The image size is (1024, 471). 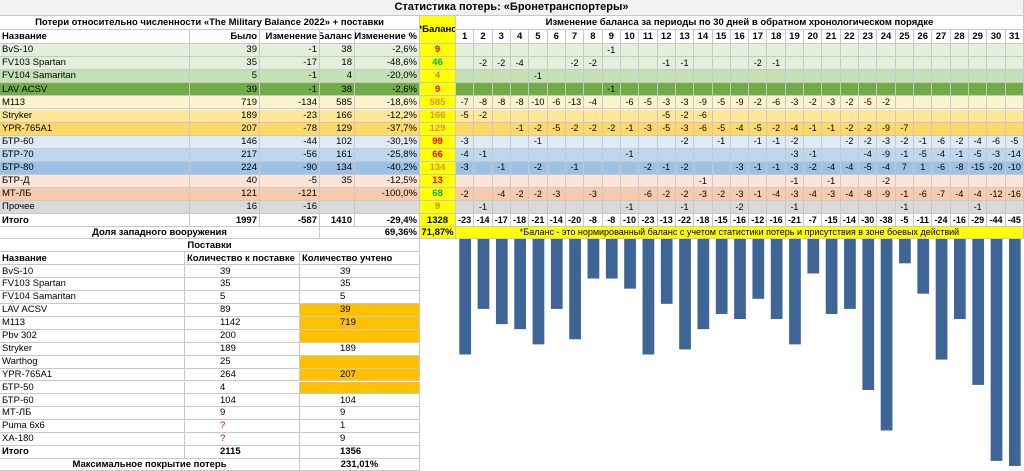 What do you see at coordinates (387, 90) in the screenshot?
I see `cell: -2,6%` at bounding box center [387, 90].